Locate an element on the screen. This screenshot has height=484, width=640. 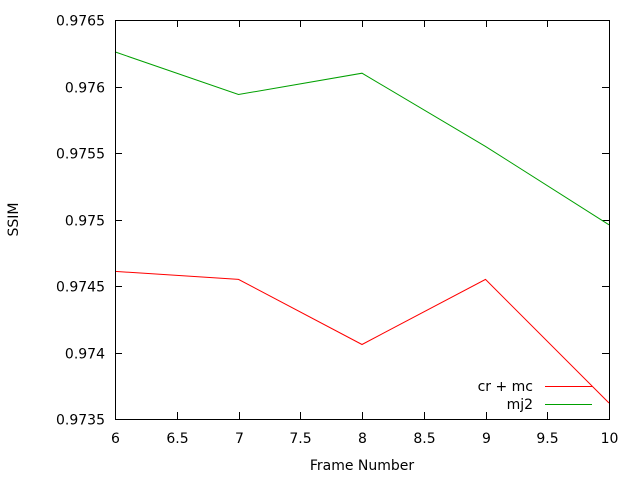
y-axis-label: SSIM is located at coordinates (14, 220).